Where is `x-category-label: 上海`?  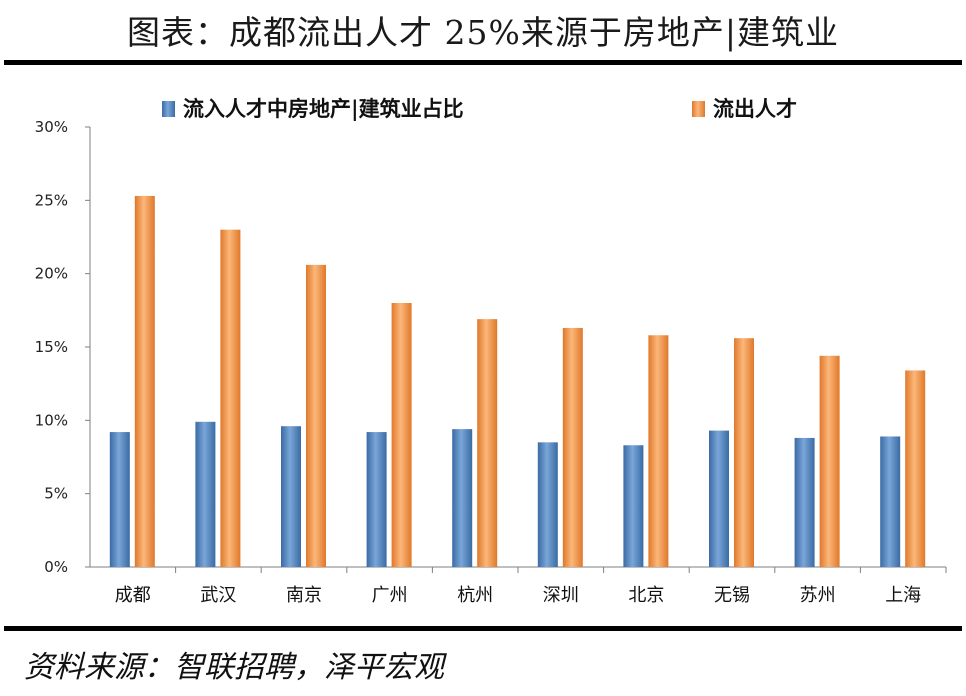
x-category-label: 上海 is located at coordinates (903, 595).